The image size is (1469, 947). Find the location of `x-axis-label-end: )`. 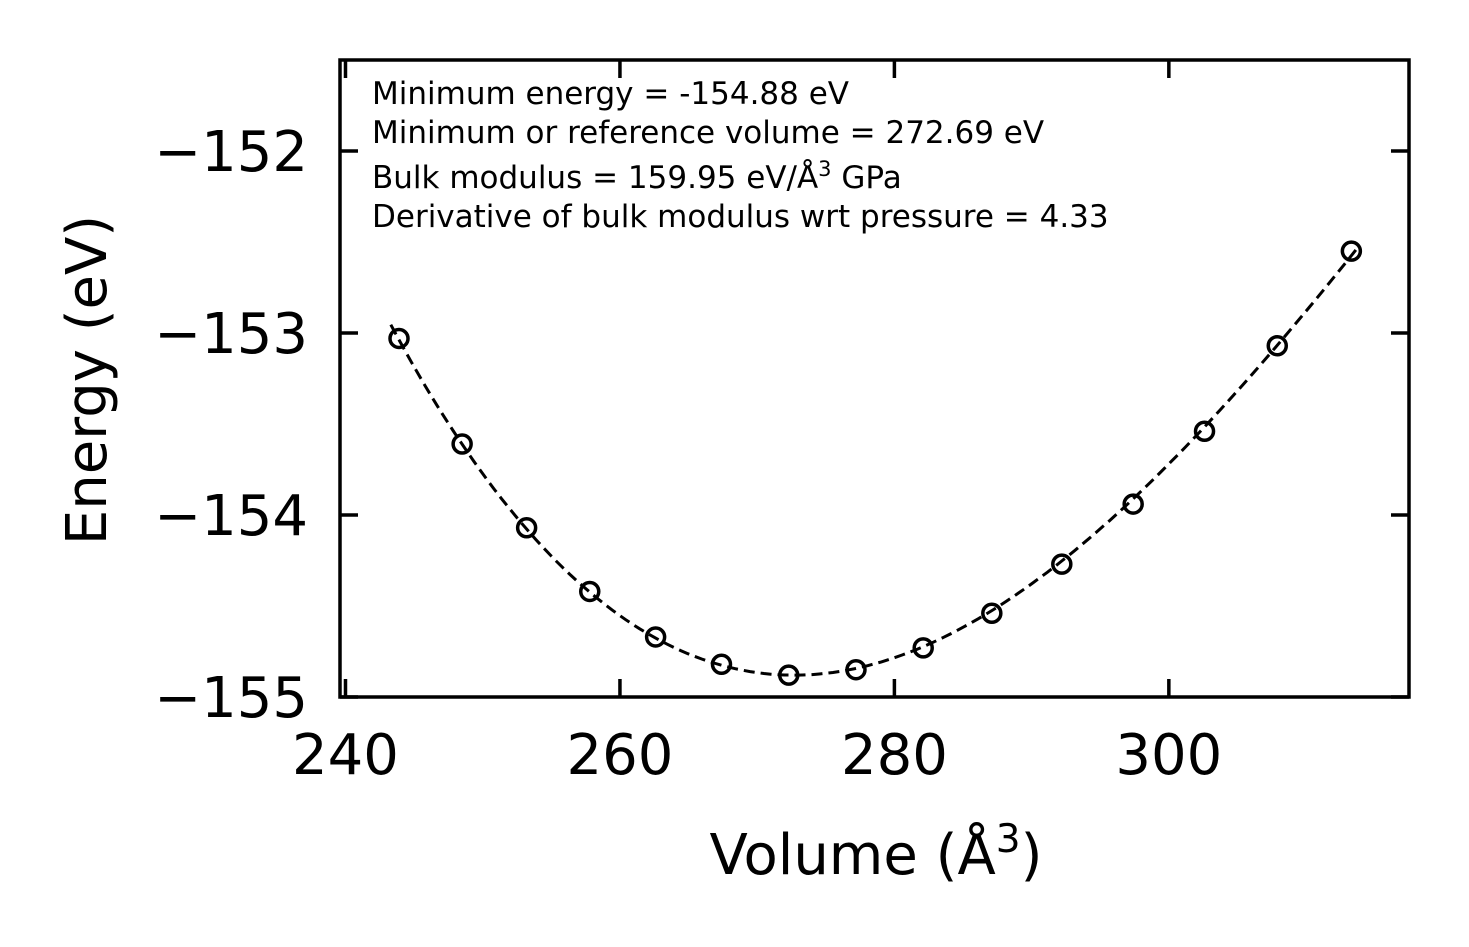

x-axis-label-end: ) is located at coordinates (1032, 855).